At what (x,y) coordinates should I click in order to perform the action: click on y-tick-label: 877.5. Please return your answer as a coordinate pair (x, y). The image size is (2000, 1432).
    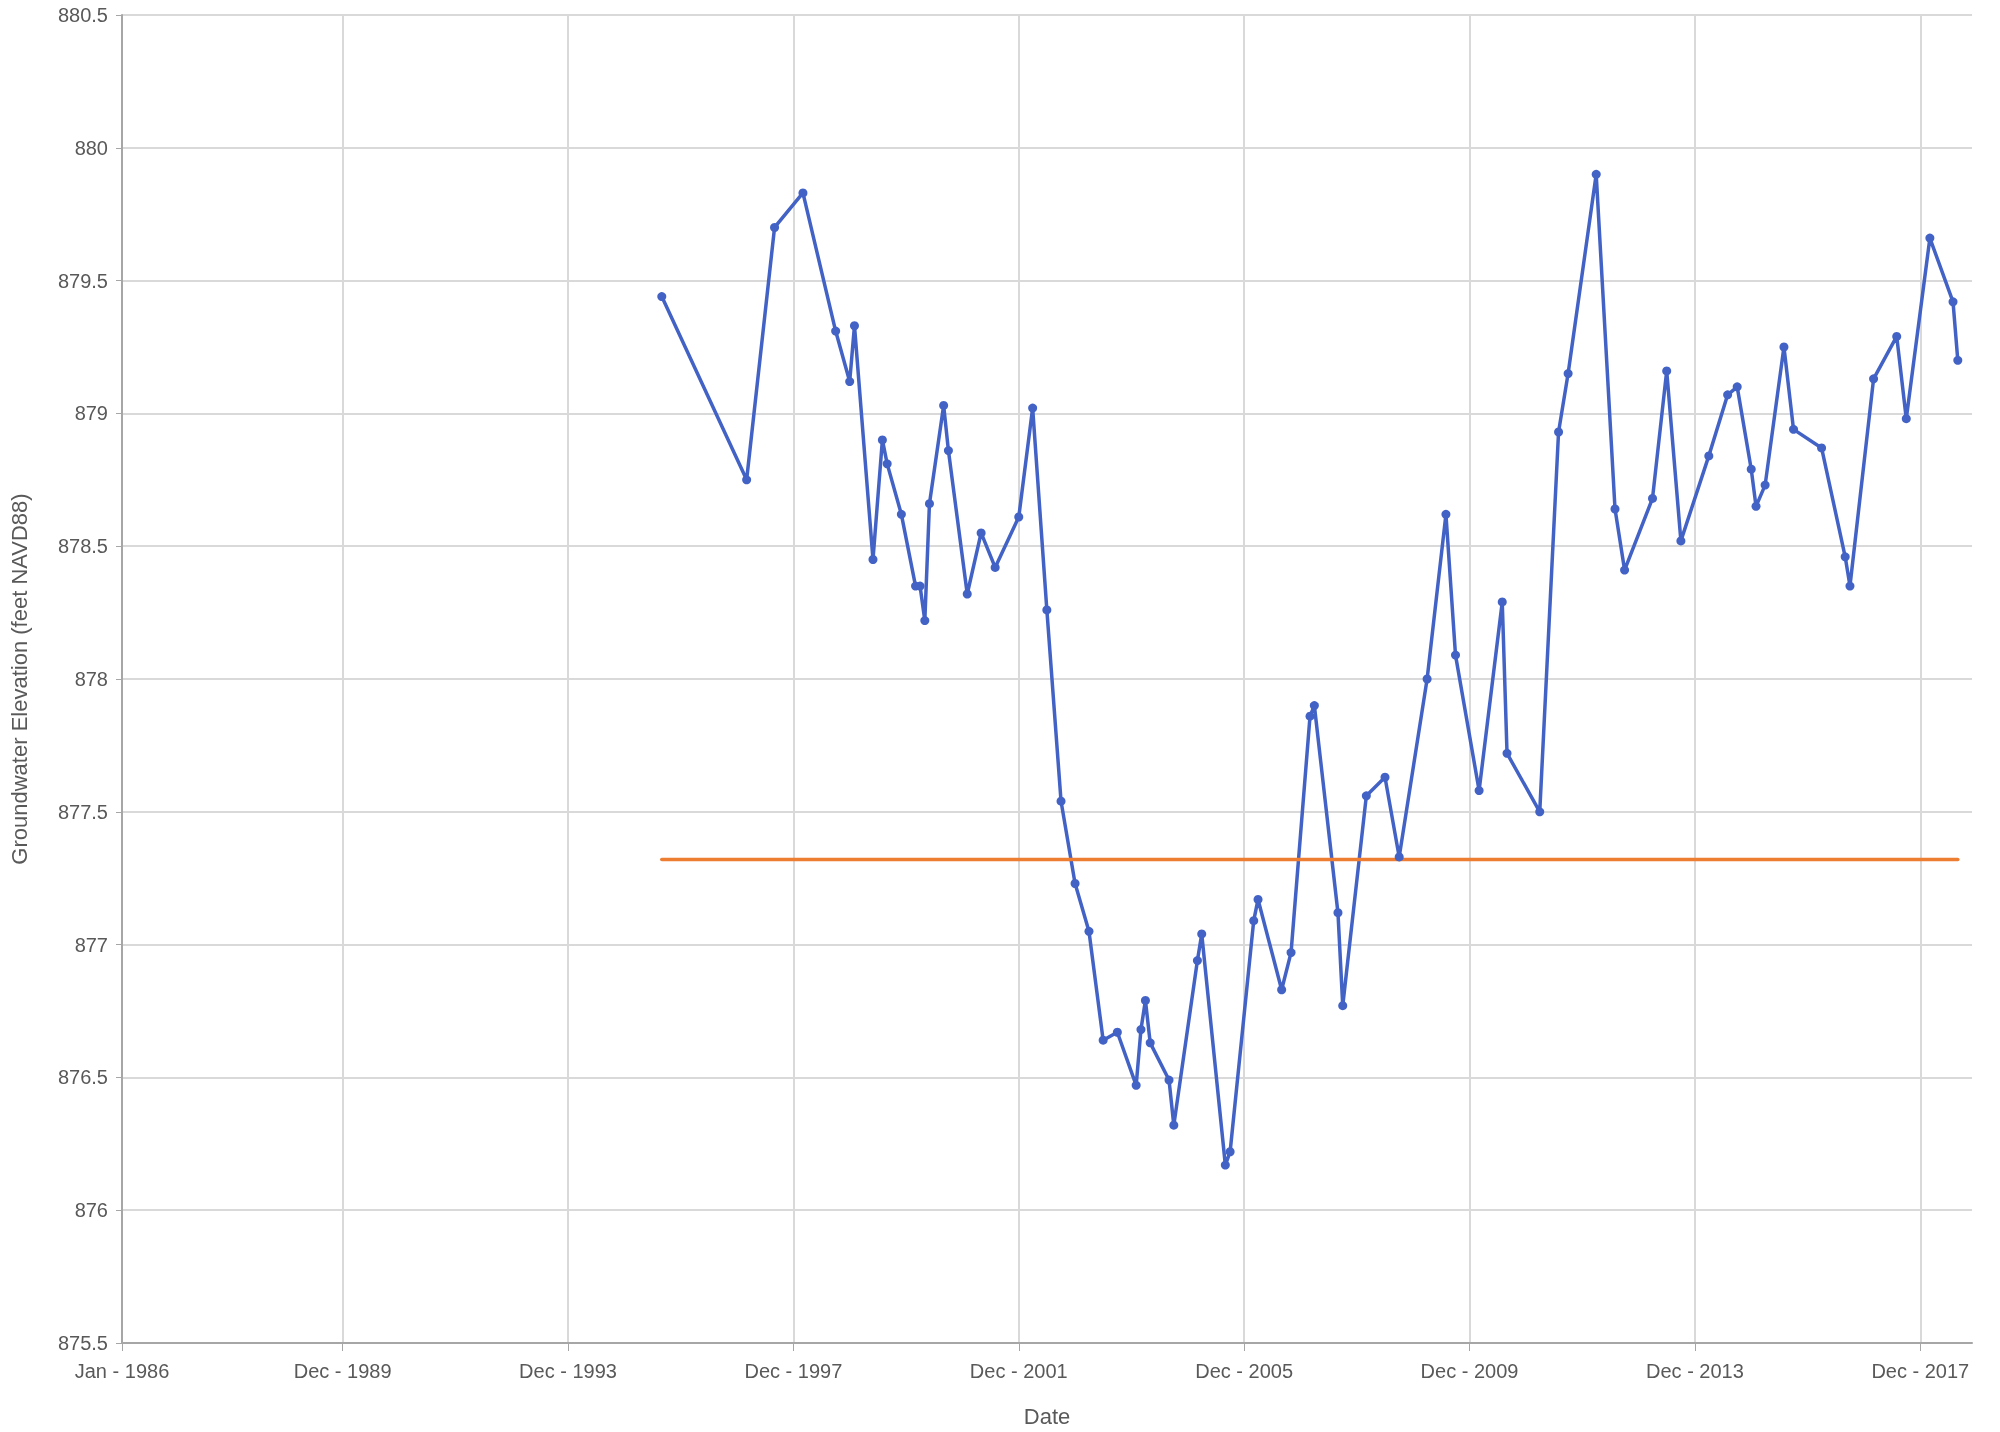
    Looking at the image, I should click on (82, 811).